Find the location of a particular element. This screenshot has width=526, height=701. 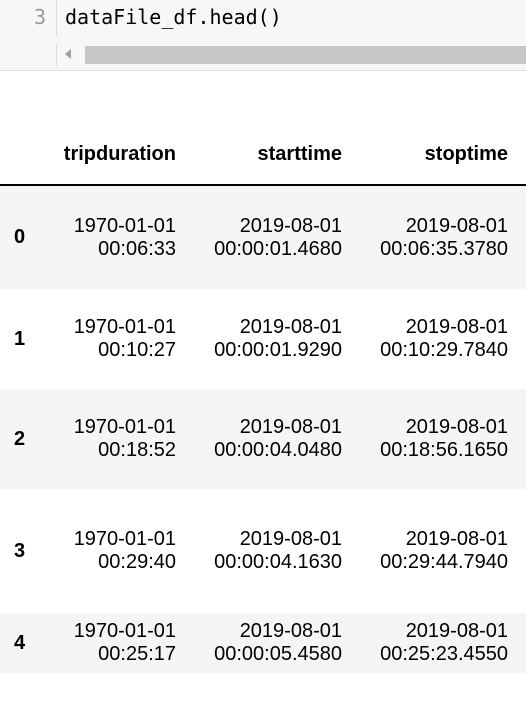

cell-stoptime: 2019-08-01 00:18:56.1650 is located at coordinates (425, 439).